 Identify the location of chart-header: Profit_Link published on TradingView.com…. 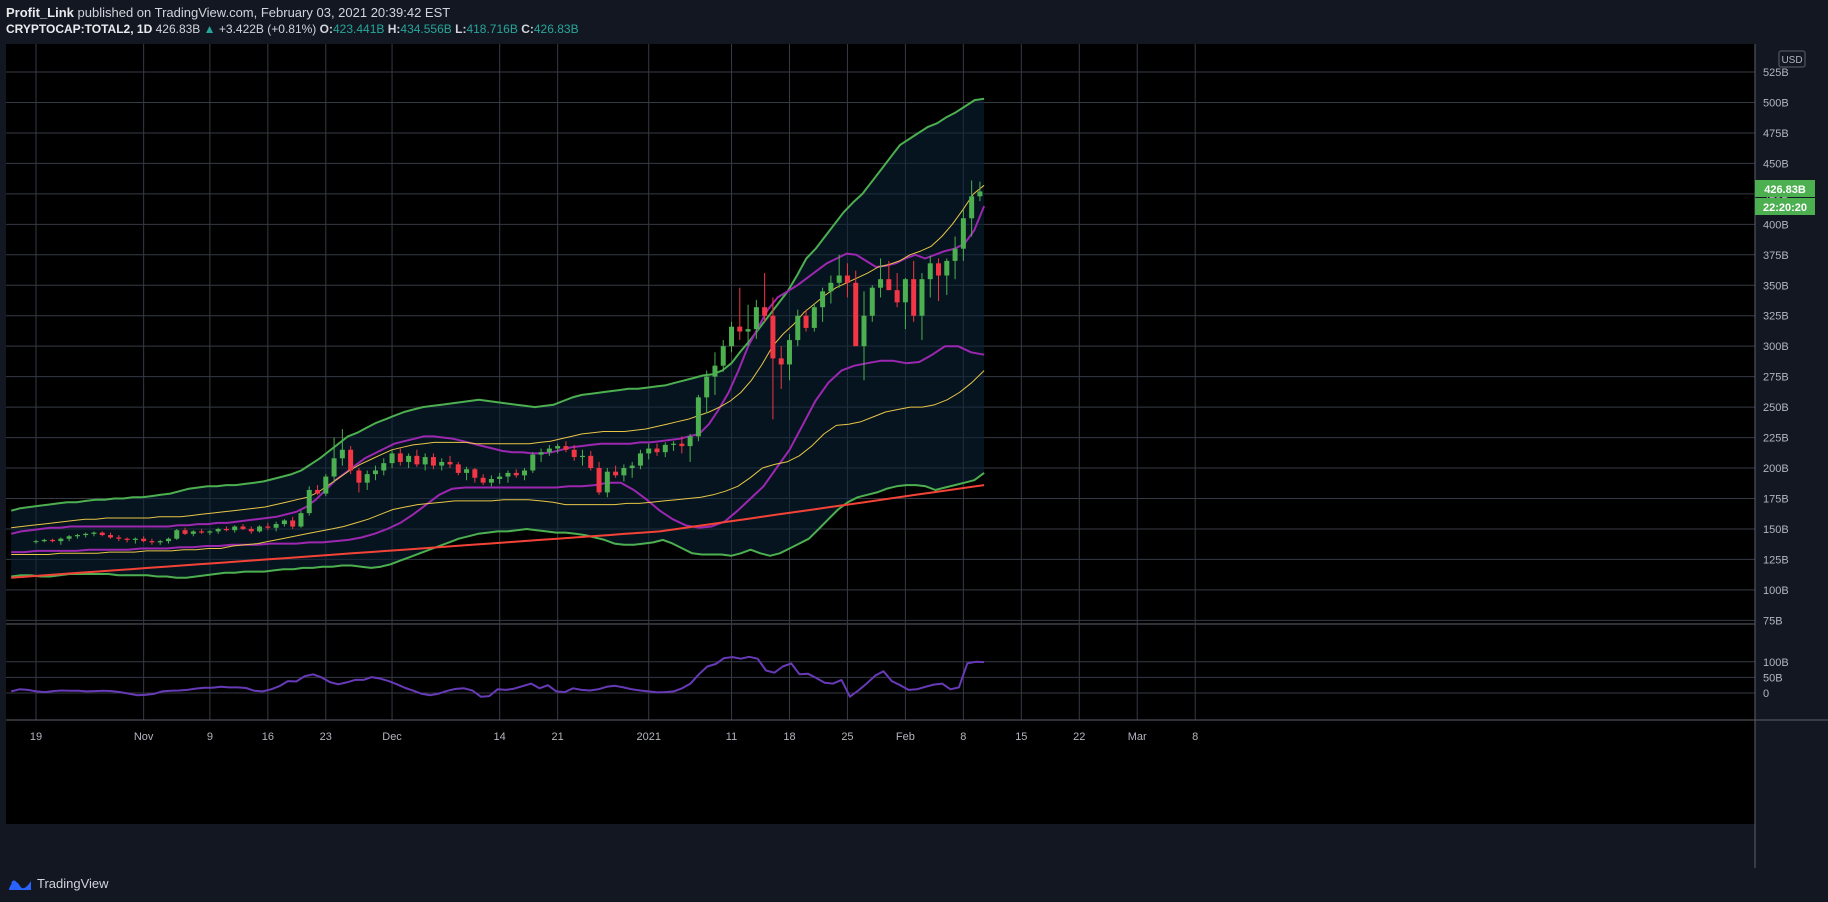
(914, 22).